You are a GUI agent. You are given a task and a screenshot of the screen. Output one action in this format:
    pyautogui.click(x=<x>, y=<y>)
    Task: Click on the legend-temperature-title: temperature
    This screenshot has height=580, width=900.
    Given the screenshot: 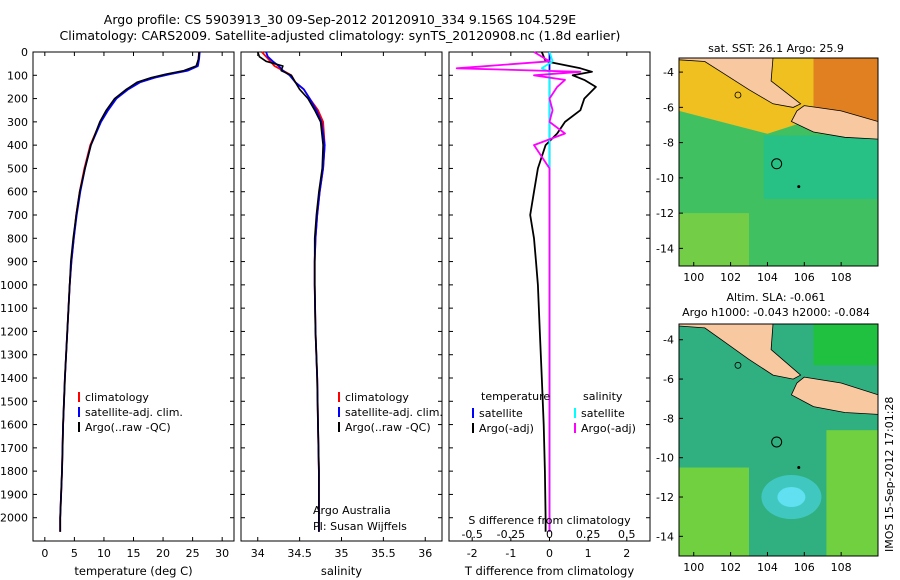 What is the action you would take?
    pyautogui.click(x=515, y=396)
    